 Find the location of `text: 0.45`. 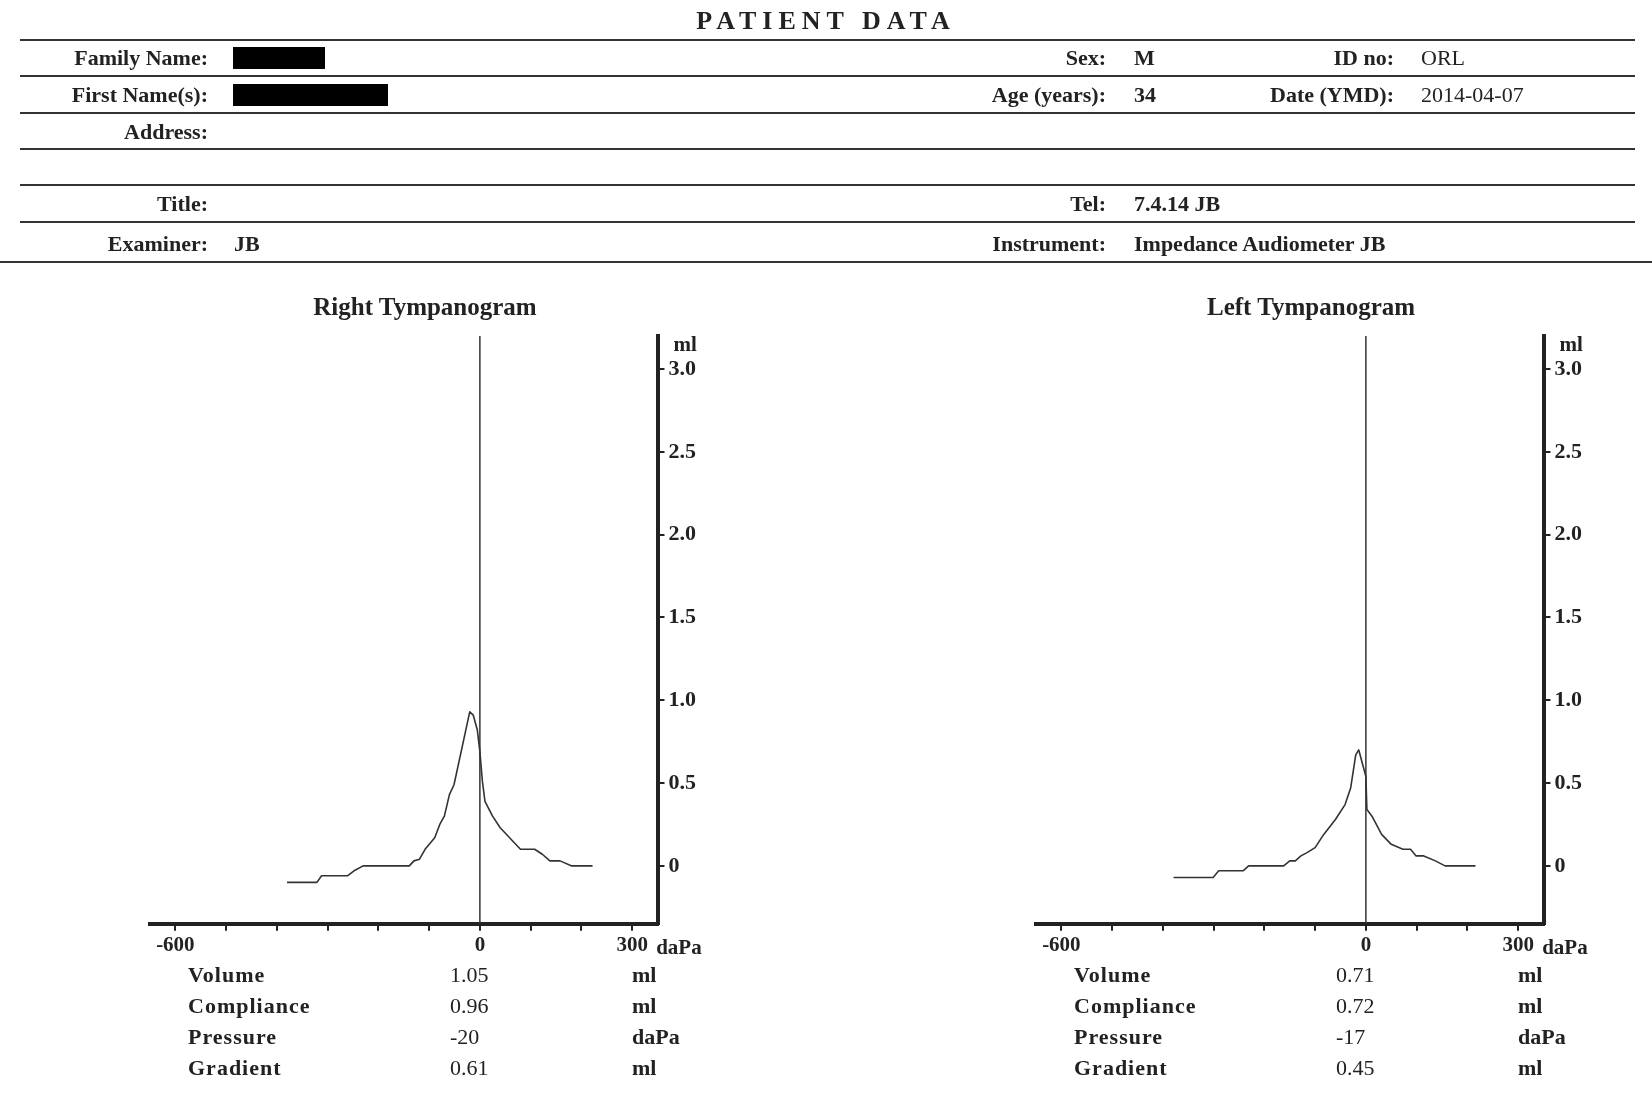

text: 0.45 is located at coordinates (1355, 1068).